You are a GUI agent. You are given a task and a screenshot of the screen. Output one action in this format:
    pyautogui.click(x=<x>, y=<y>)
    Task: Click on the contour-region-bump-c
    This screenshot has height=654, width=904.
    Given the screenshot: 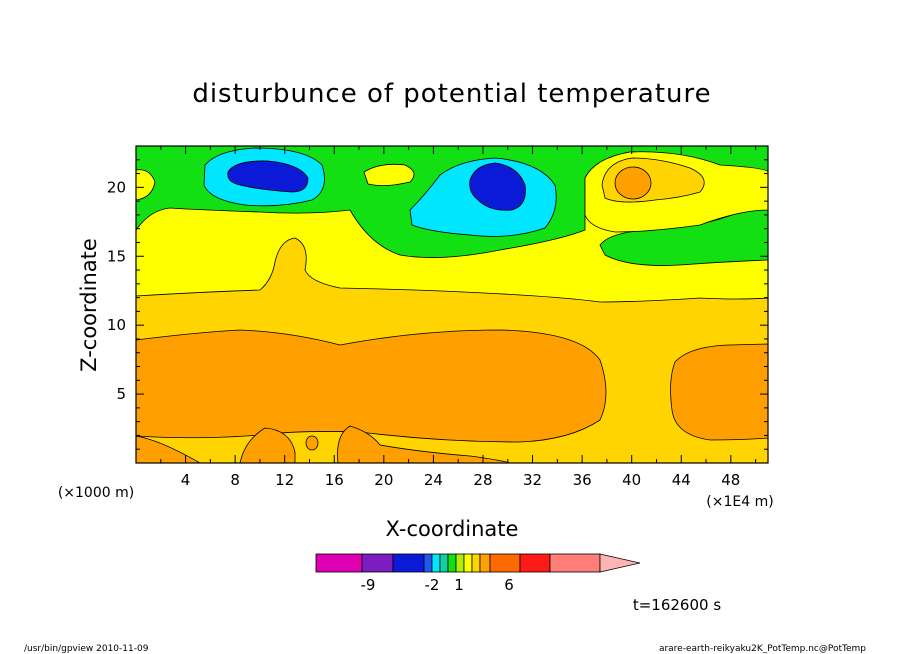 What is the action you would take?
    pyautogui.click(x=424, y=444)
    